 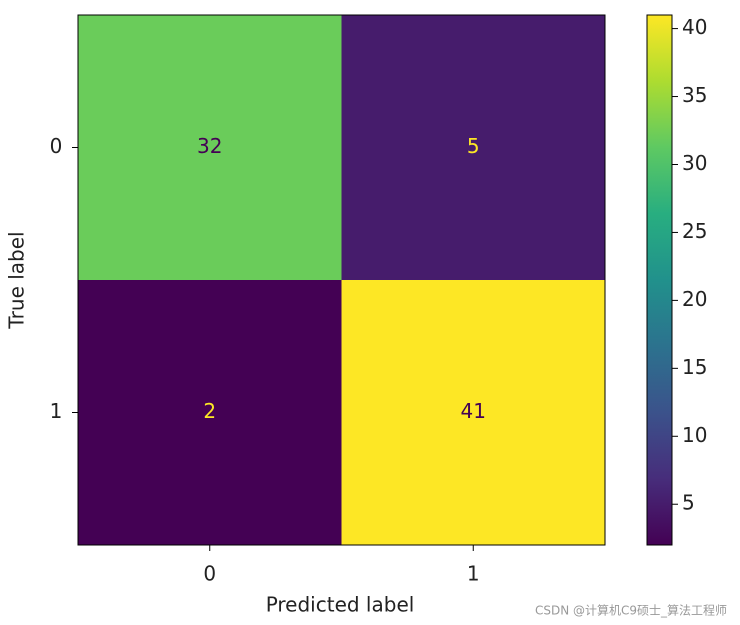 What do you see at coordinates (340, 605) in the screenshot?
I see `x-axis-label: Predicted label` at bounding box center [340, 605].